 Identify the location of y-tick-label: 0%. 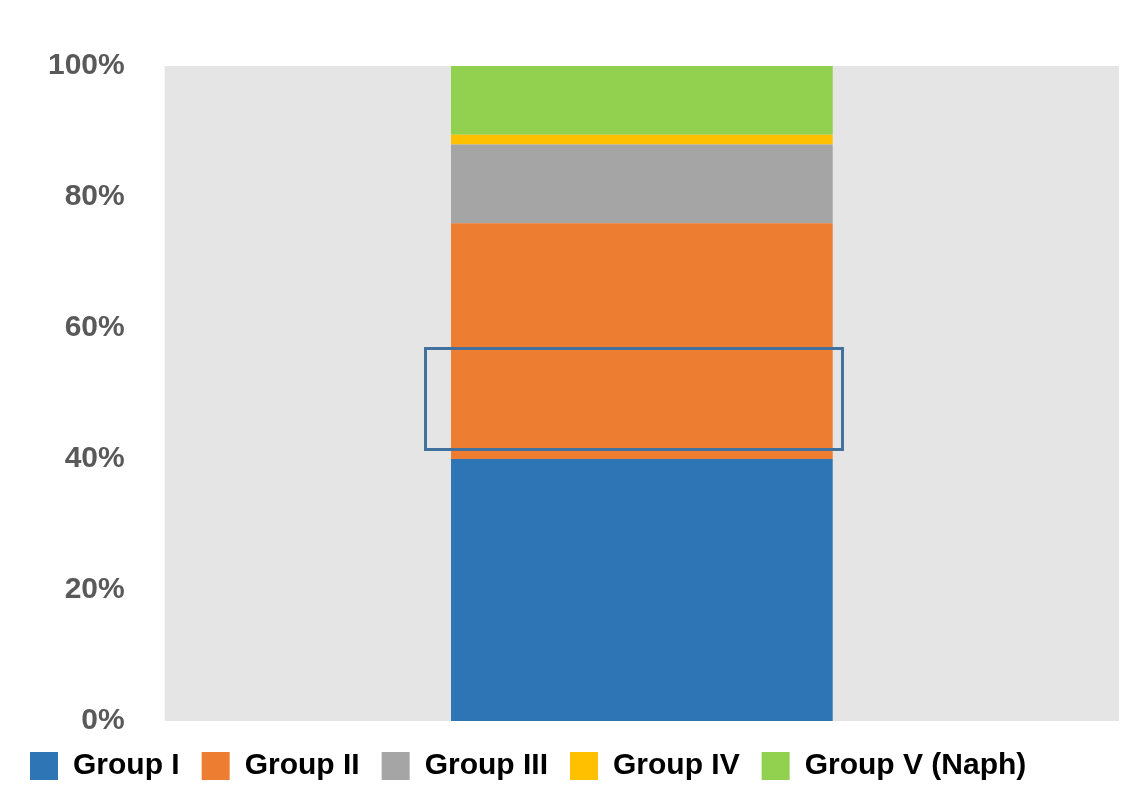
(103, 719).